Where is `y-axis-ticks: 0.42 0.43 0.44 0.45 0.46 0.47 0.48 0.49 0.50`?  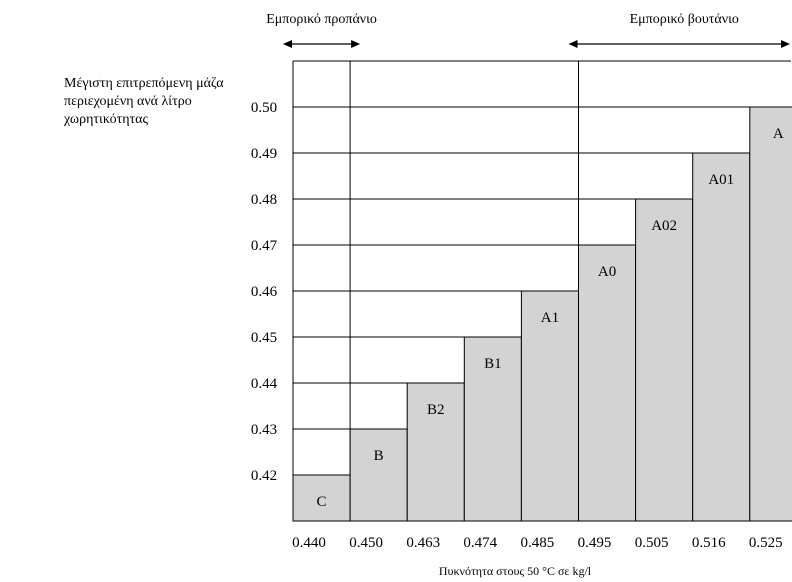
y-axis-ticks: 0.42 0.43 0.44 0.45 0.46 0.47 0.48 0.49 0.50 is located at coordinates (264, 292).